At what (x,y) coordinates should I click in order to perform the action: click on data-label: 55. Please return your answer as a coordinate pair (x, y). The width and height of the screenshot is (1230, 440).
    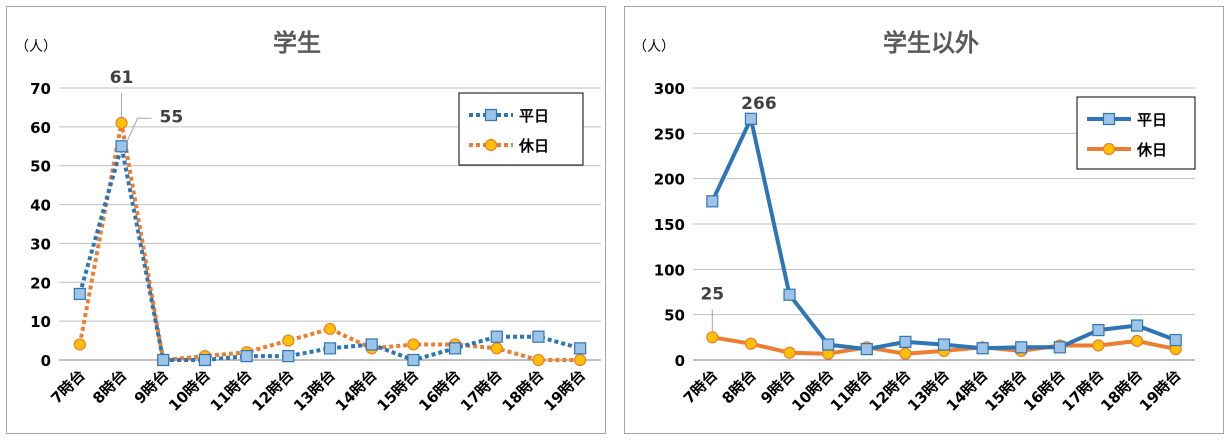
    Looking at the image, I should click on (172, 117).